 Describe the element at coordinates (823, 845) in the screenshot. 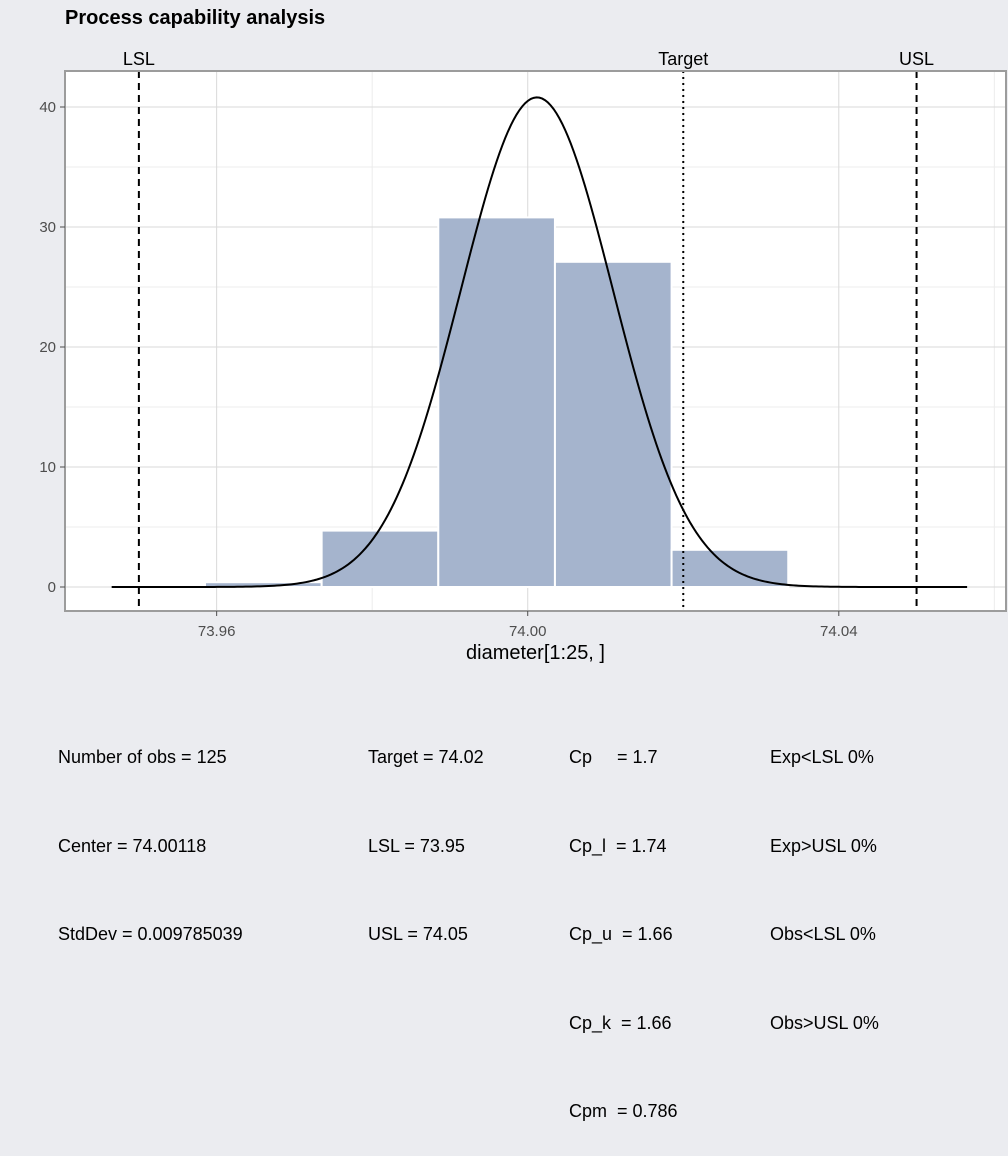

I see `stat-exp-usl: Exp>USL 0%` at that location.